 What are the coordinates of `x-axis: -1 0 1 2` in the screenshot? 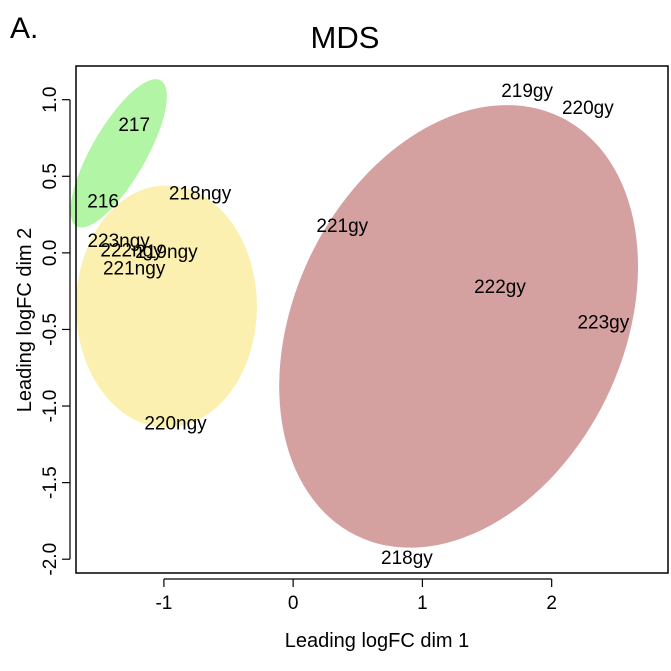 It's located at (356, 596).